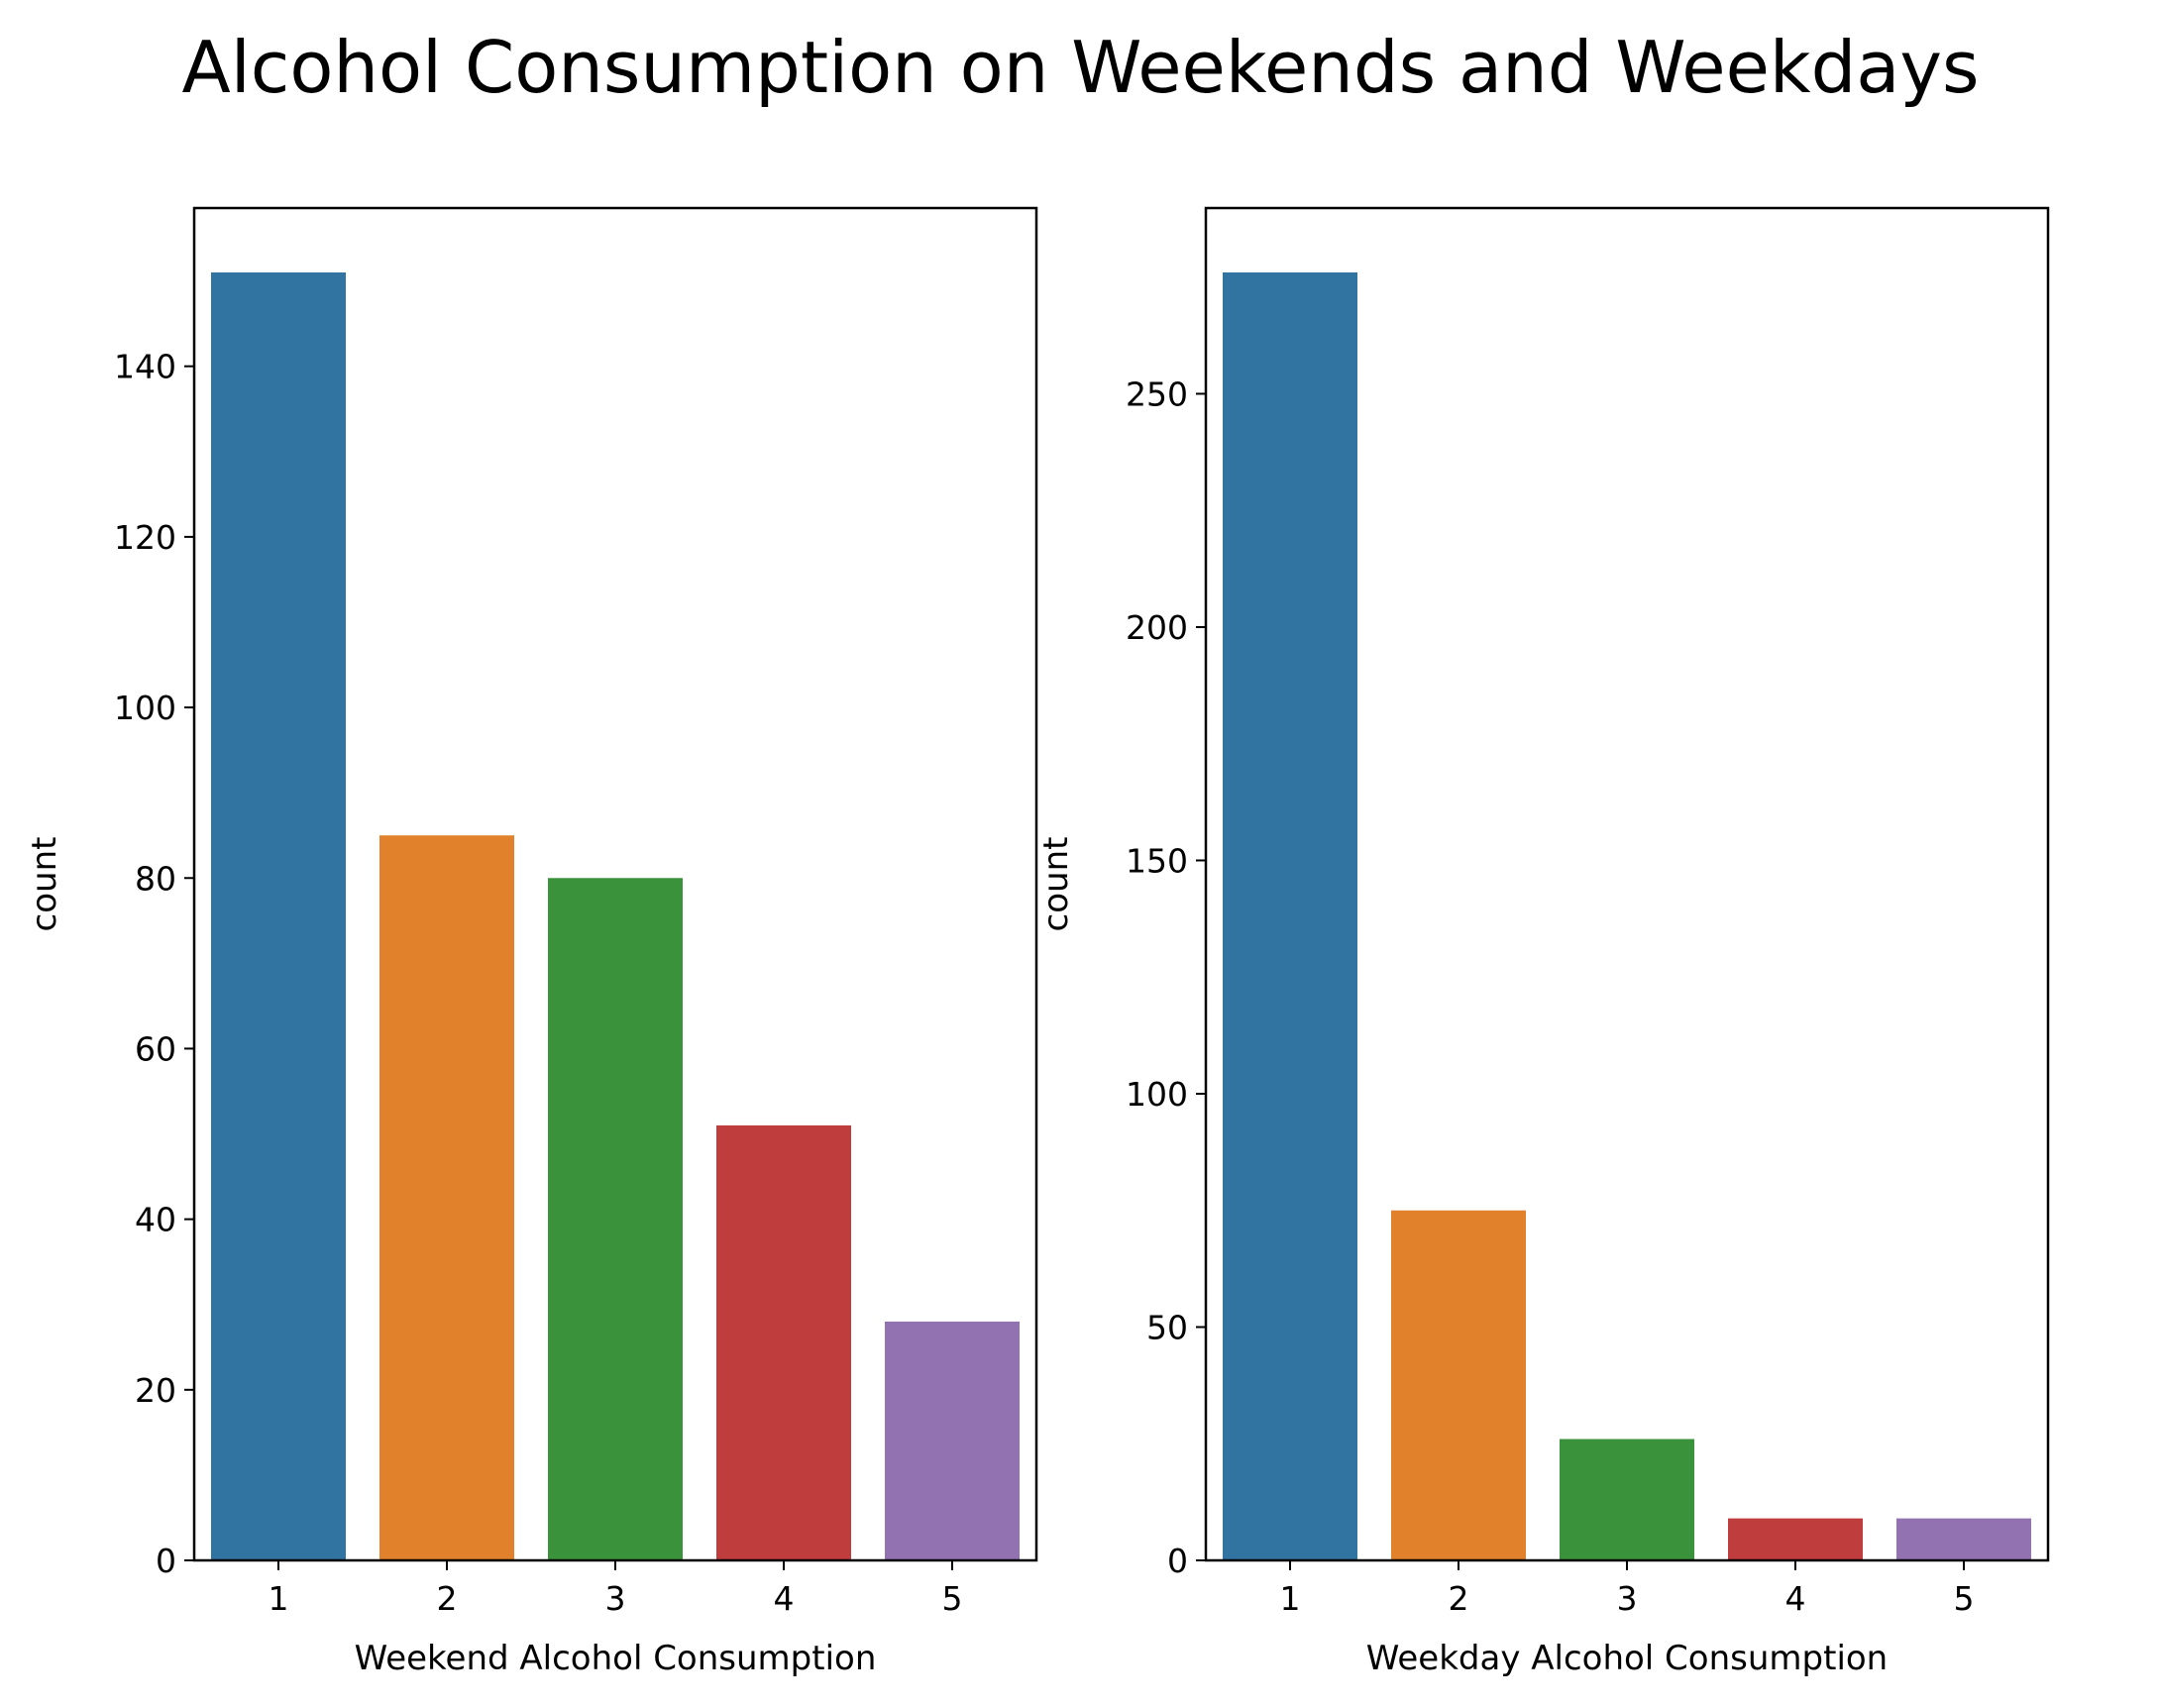 The image size is (2161, 1708). I want to click on weekday-y-axis-label: count, so click(1056, 884).